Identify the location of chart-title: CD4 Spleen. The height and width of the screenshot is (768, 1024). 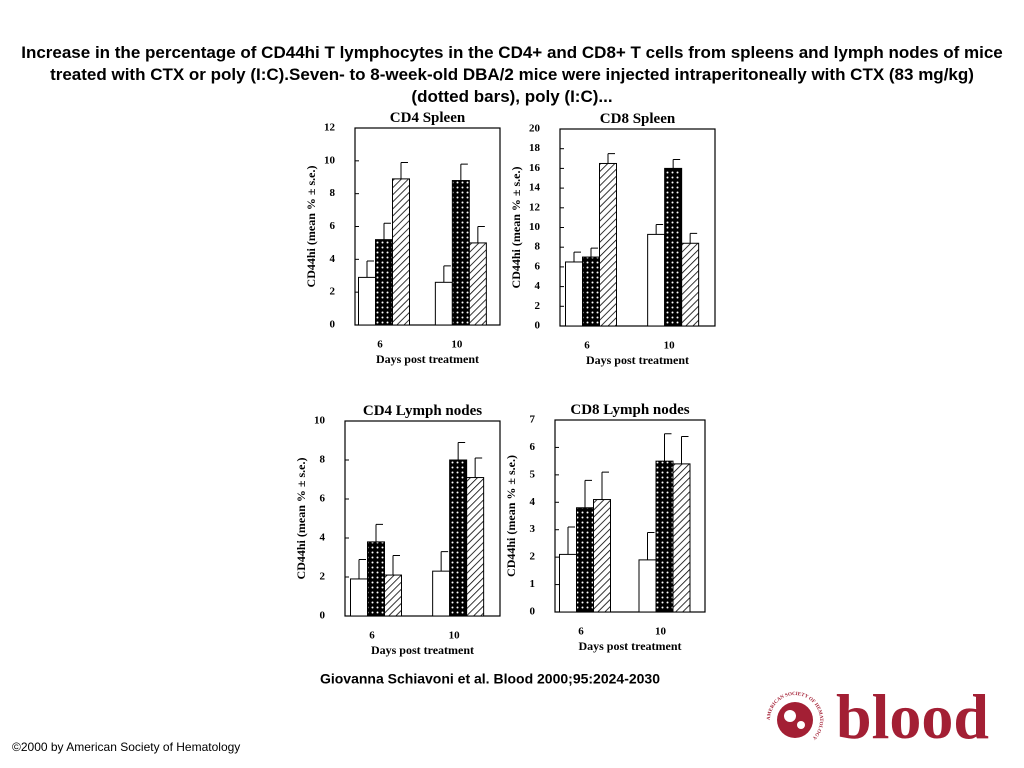
(428, 118).